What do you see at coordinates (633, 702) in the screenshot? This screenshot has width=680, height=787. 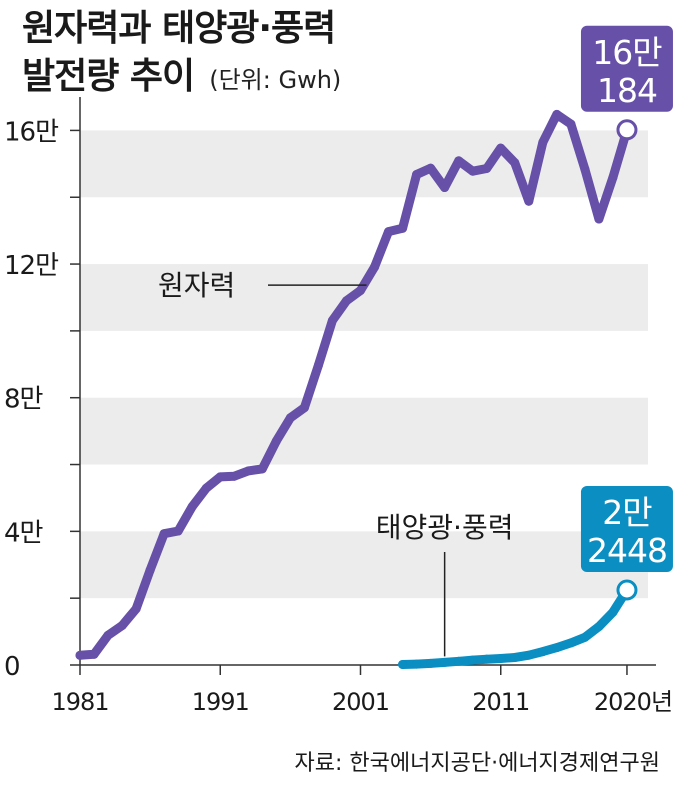 I see `x-tick-label-4: 2020년` at bounding box center [633, 702].